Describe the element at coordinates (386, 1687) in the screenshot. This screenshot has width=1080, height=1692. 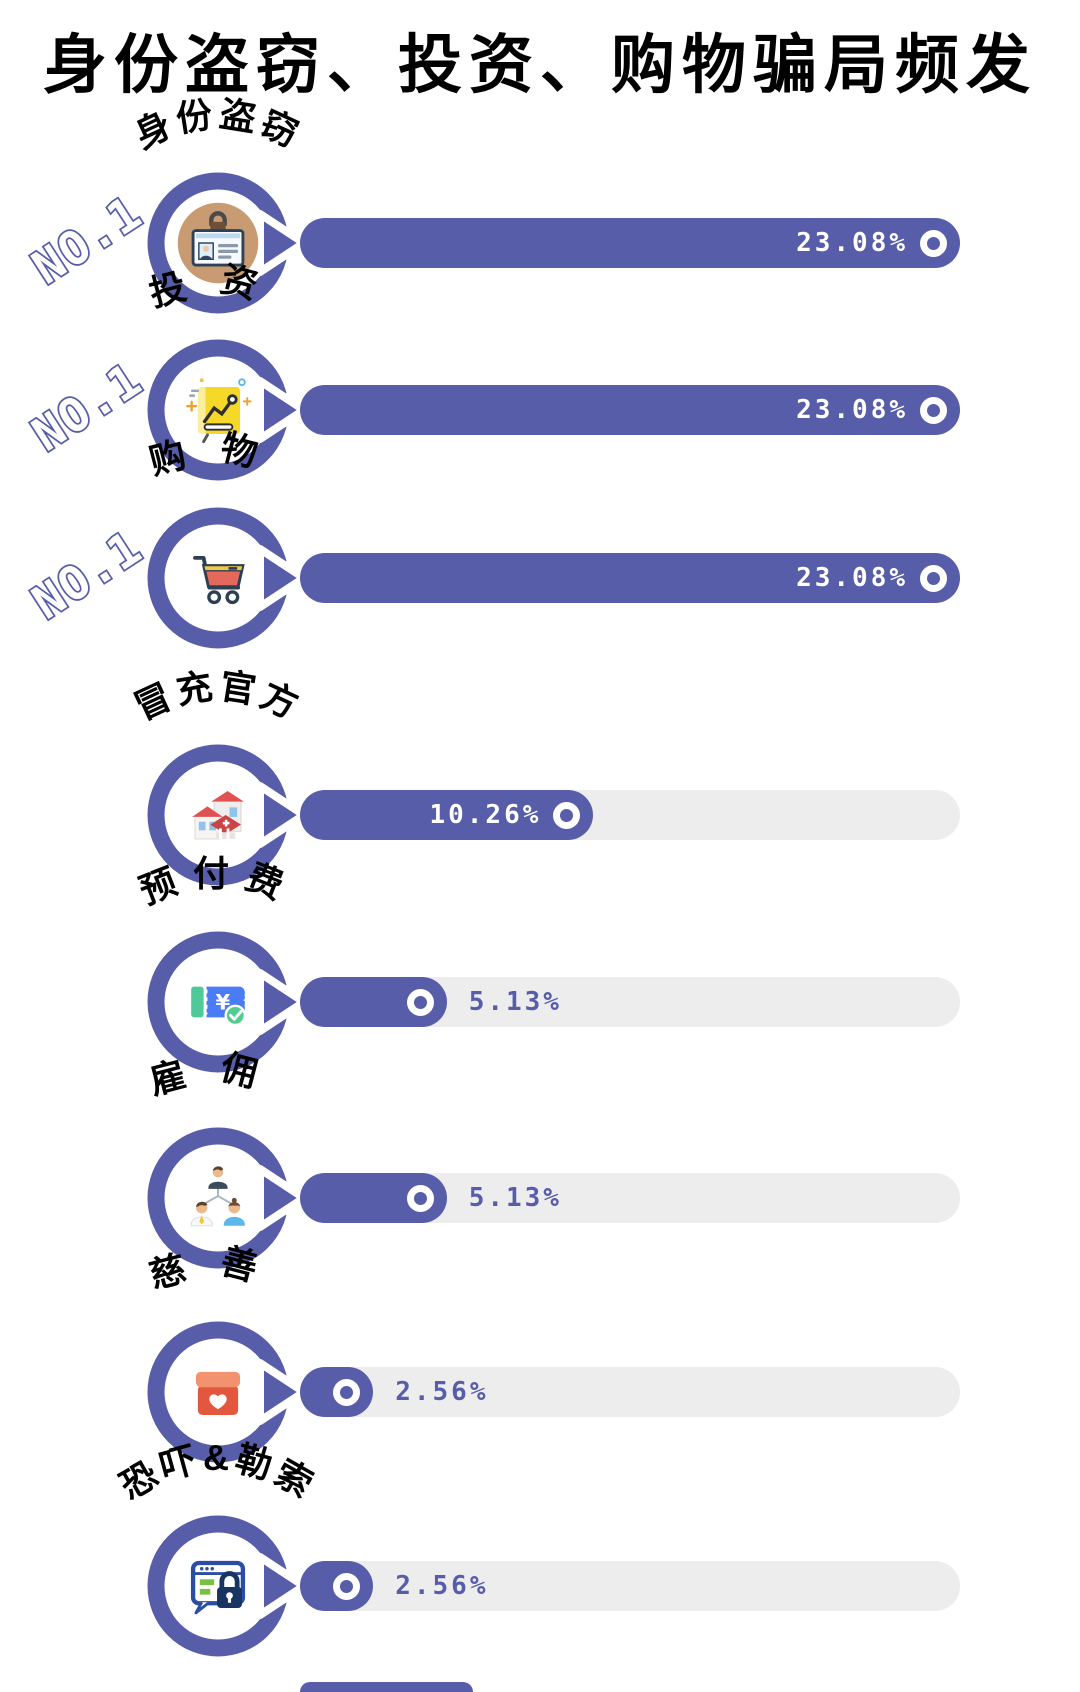
I see `partial-next-bar` at that location.